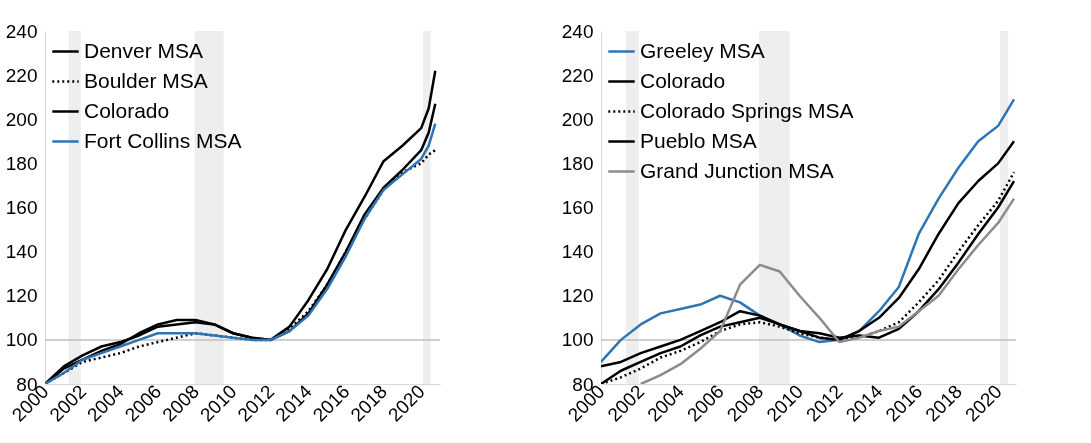  I want to click on legend-label: Fort Collins MSA, so click(163, 140).